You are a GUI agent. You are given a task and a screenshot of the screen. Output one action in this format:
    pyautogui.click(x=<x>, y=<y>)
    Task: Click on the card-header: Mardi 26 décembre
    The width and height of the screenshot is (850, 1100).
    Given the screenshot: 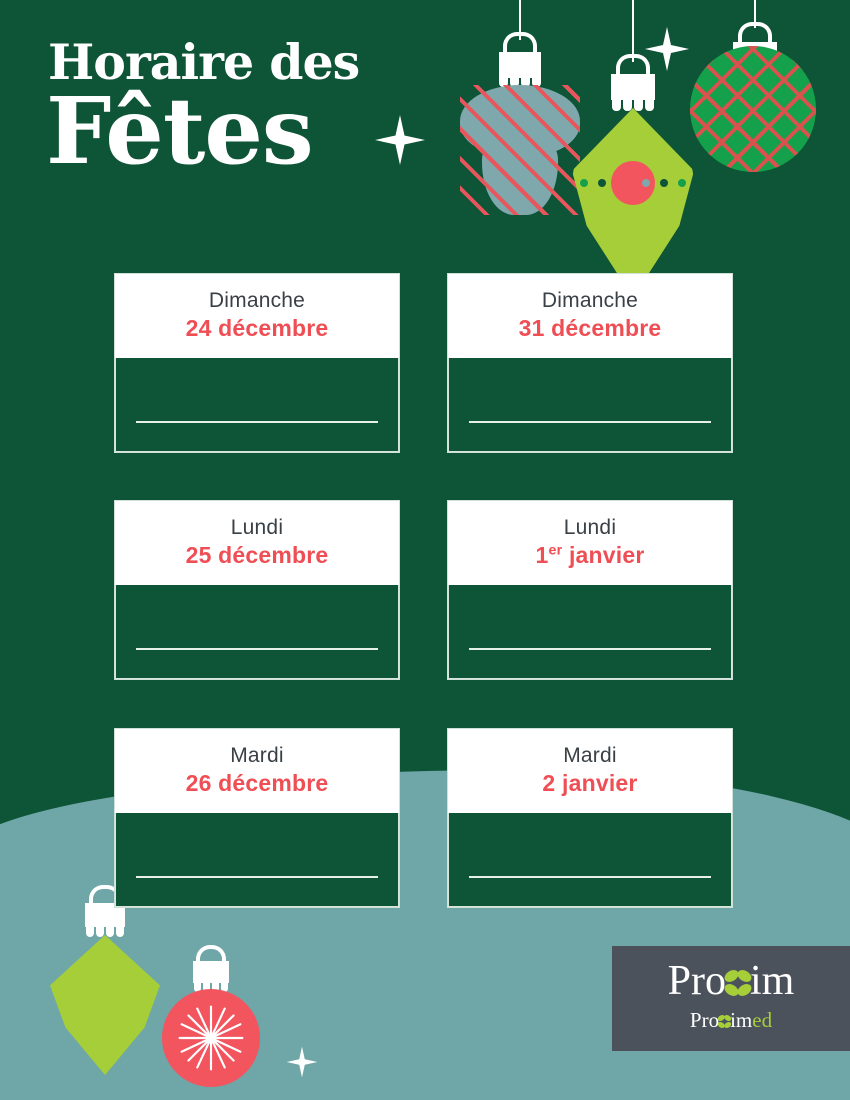 What is the action you would take?
    pyautogui.click(x=257, y=771)
    